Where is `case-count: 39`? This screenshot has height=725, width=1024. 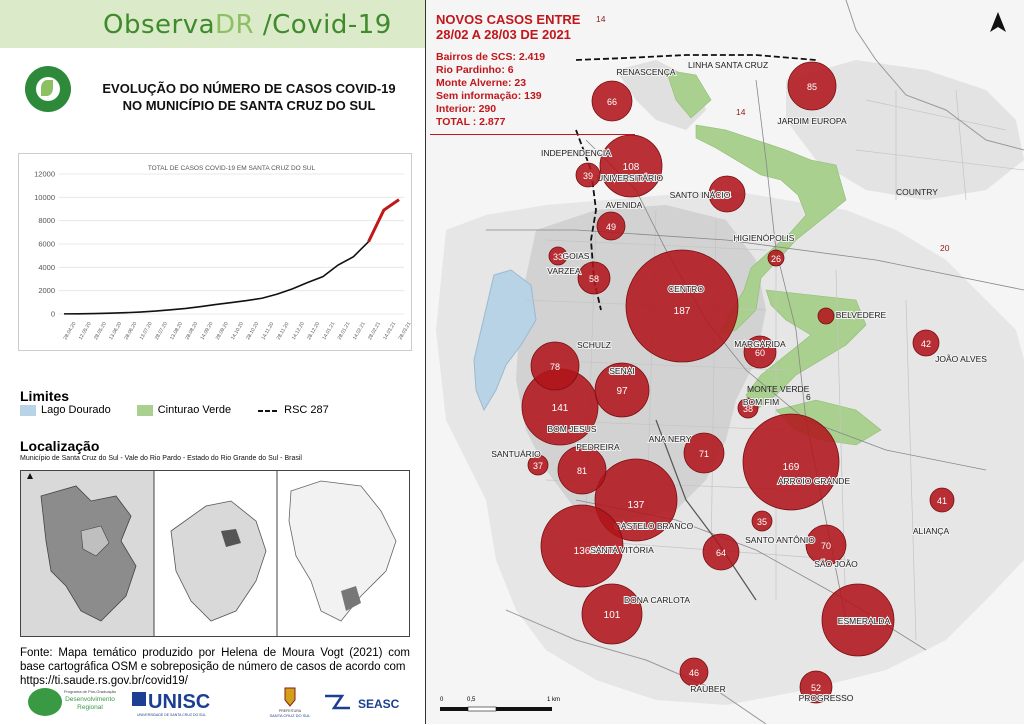 case-count: 39 is located at coordinates (588, 176).